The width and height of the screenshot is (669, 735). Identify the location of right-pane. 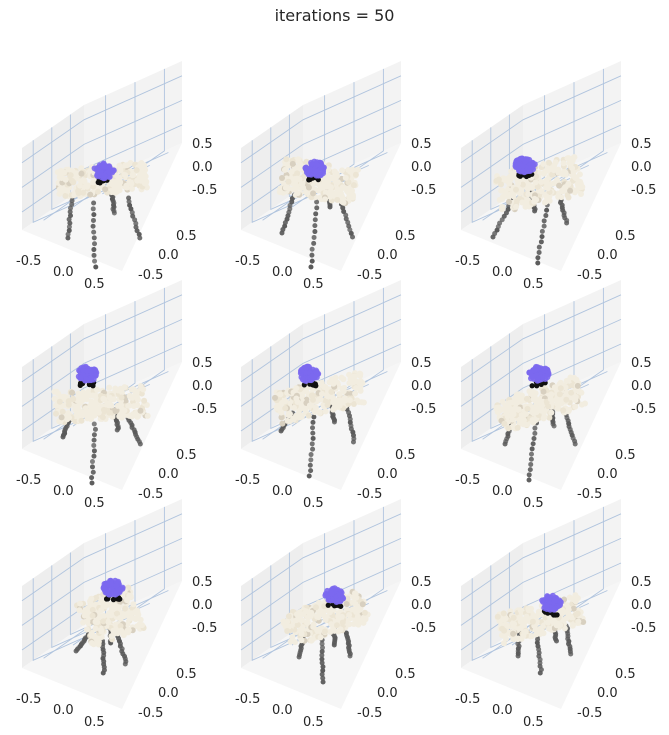
(572, 124).